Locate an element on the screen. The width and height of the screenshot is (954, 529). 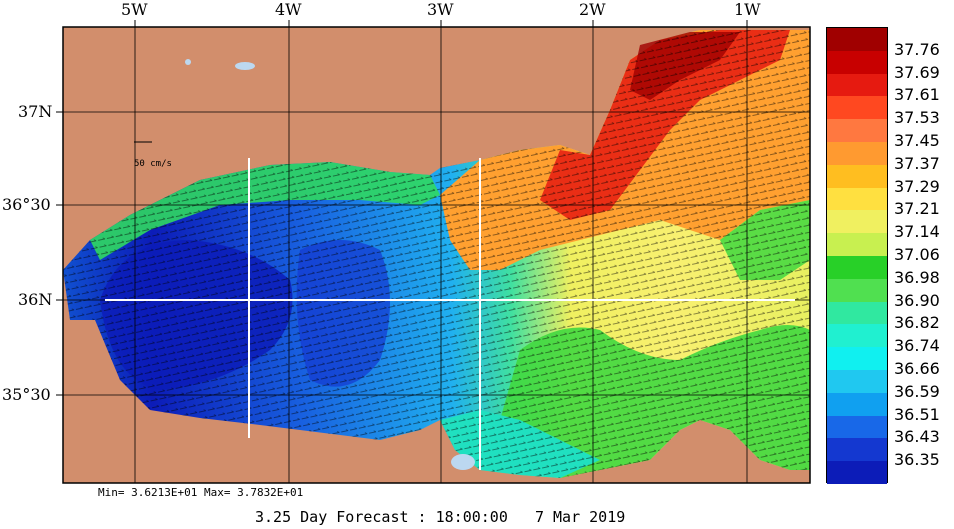
lon-label: 2W is located at coordinates (592, 9).